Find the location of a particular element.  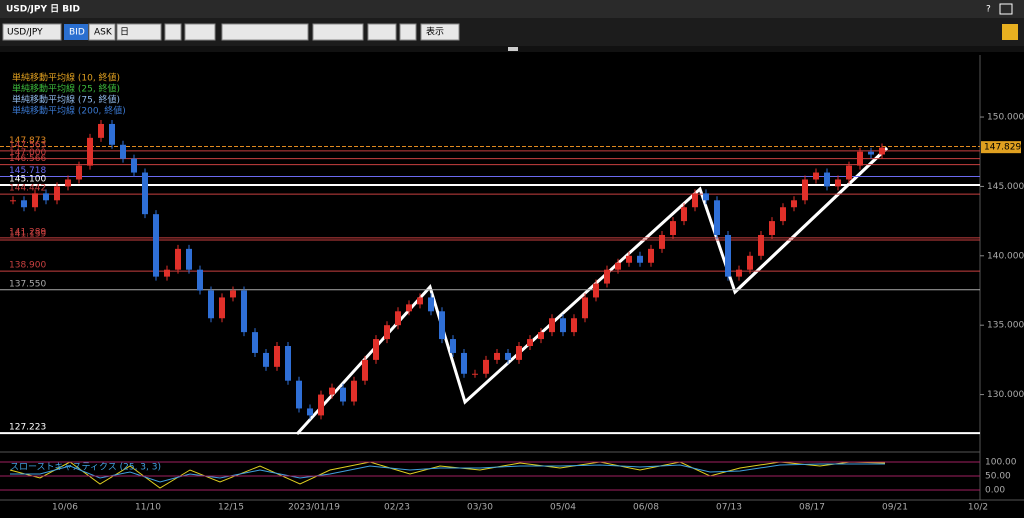

symbol-select is located at coordinates (32, 32).